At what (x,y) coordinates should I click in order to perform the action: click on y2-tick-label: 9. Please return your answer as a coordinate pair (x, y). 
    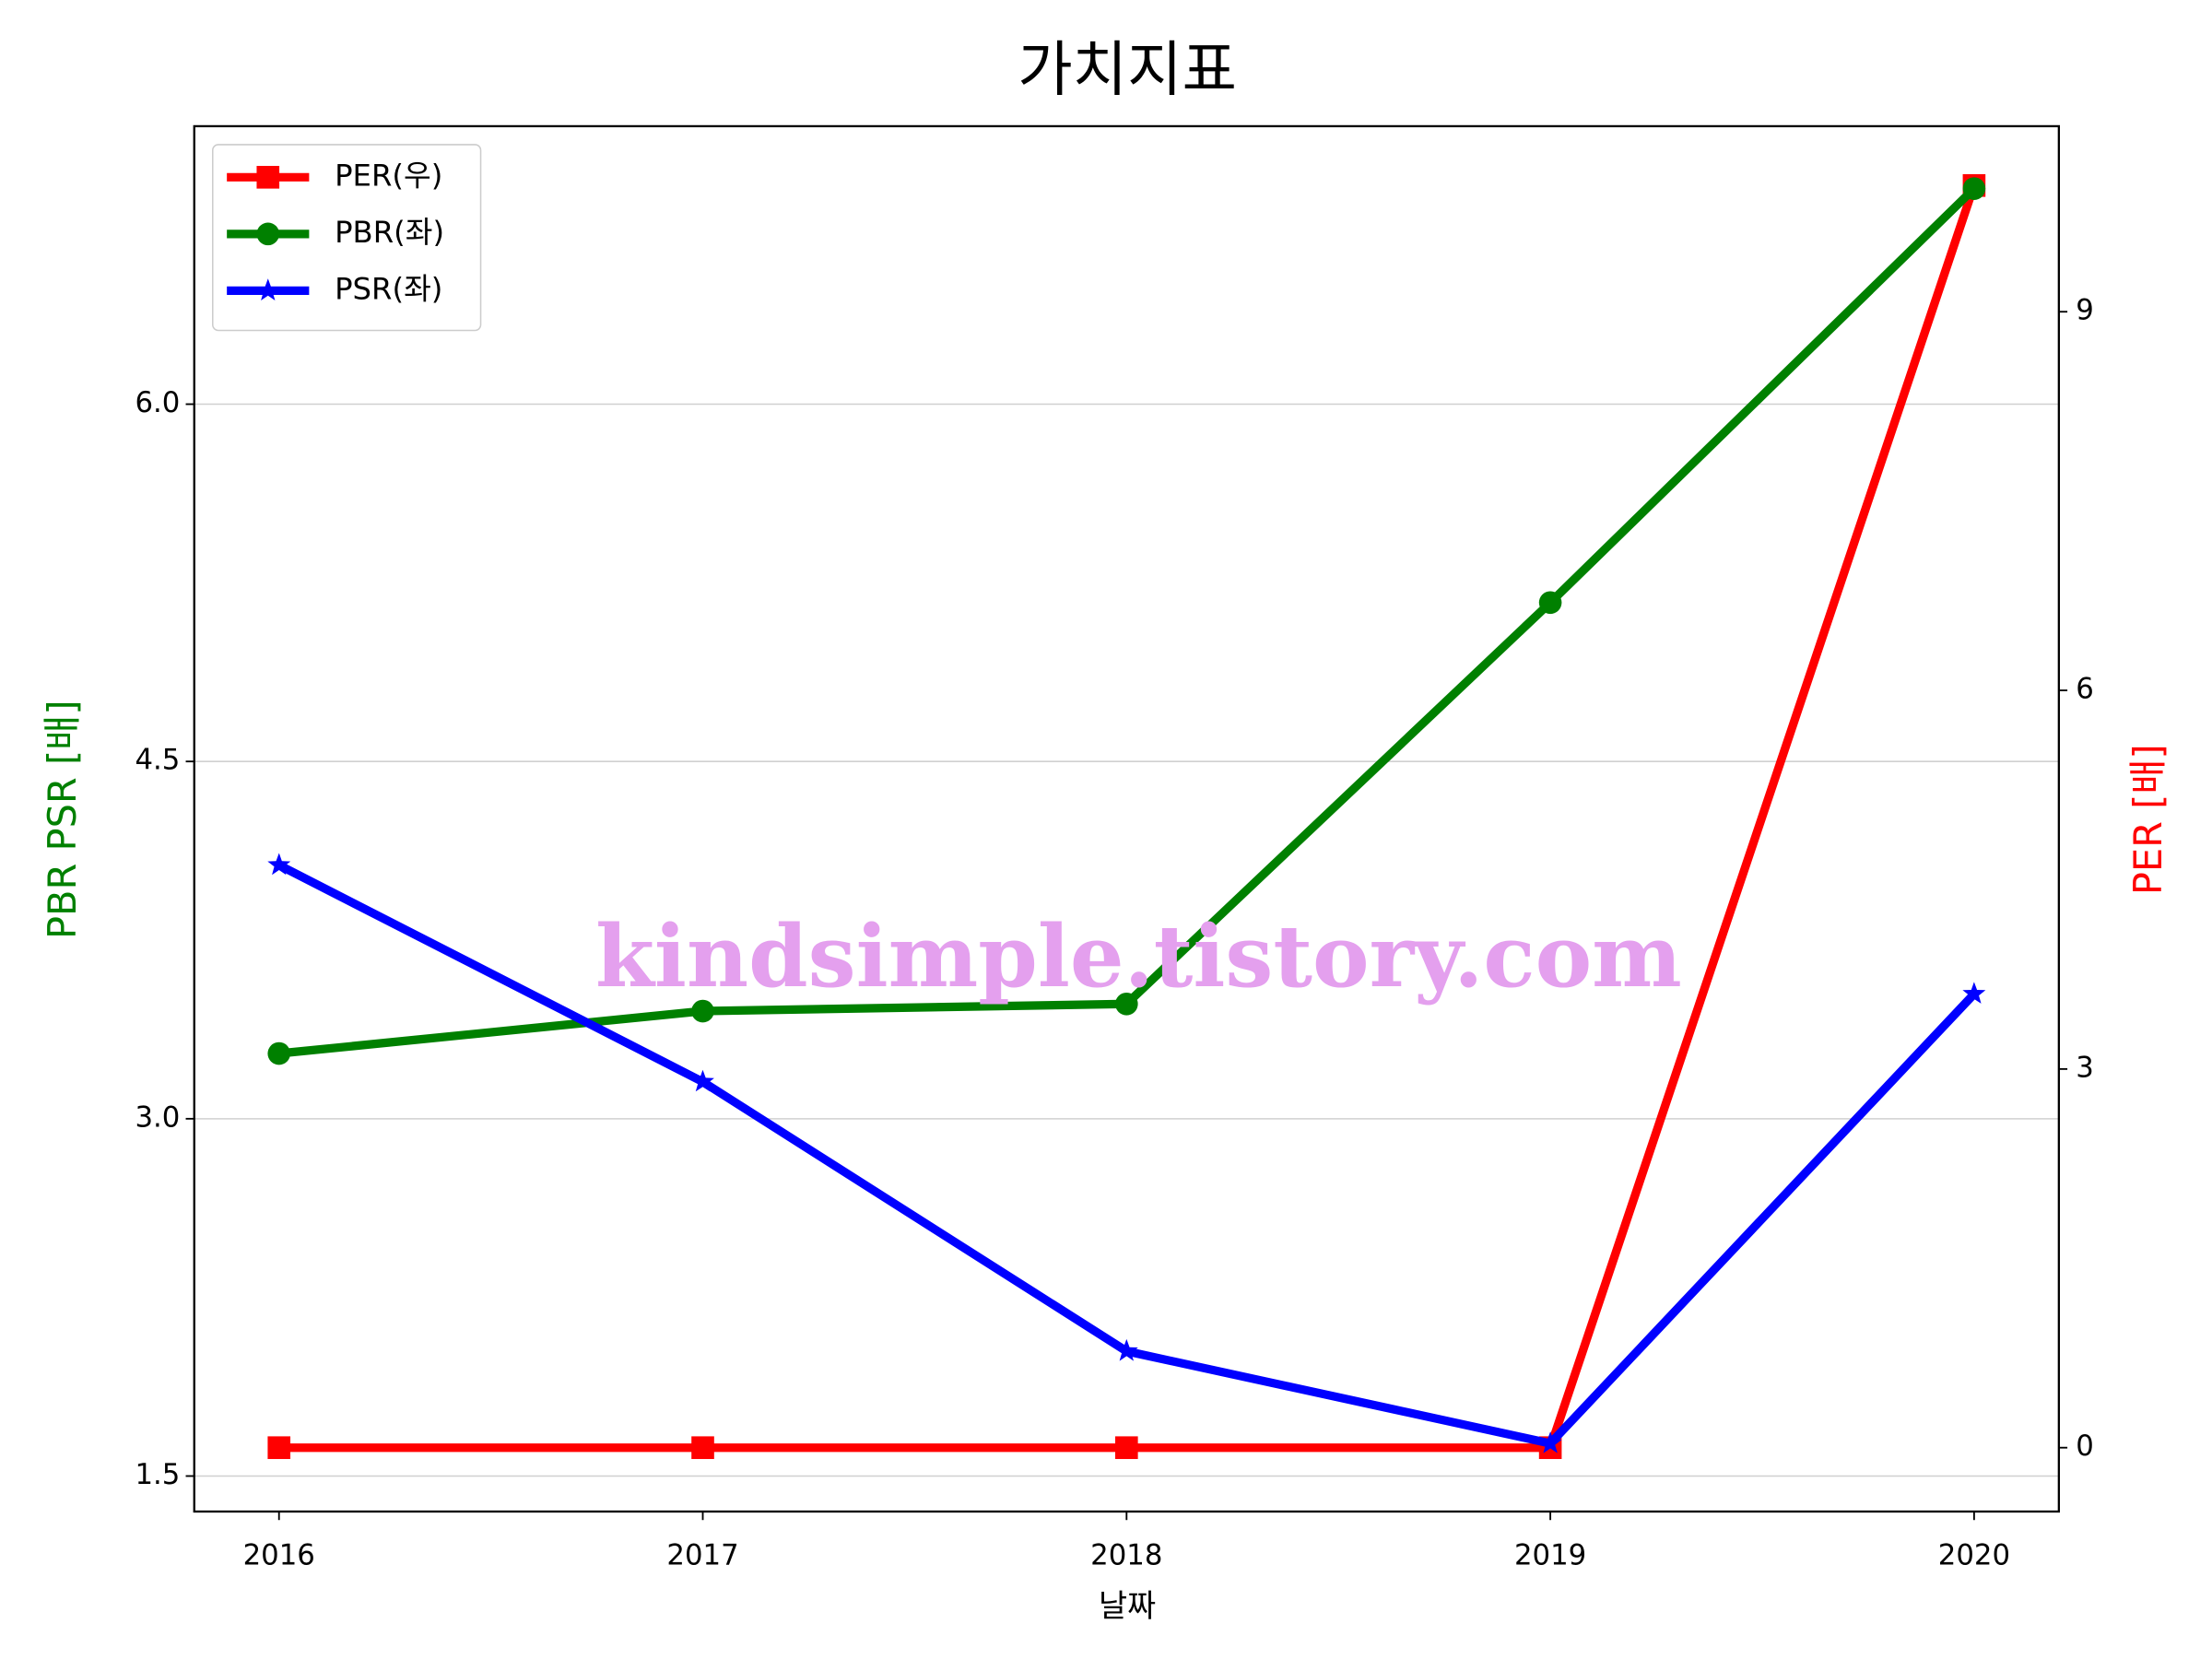
    Looking at the image, I should click on (2085, 310).